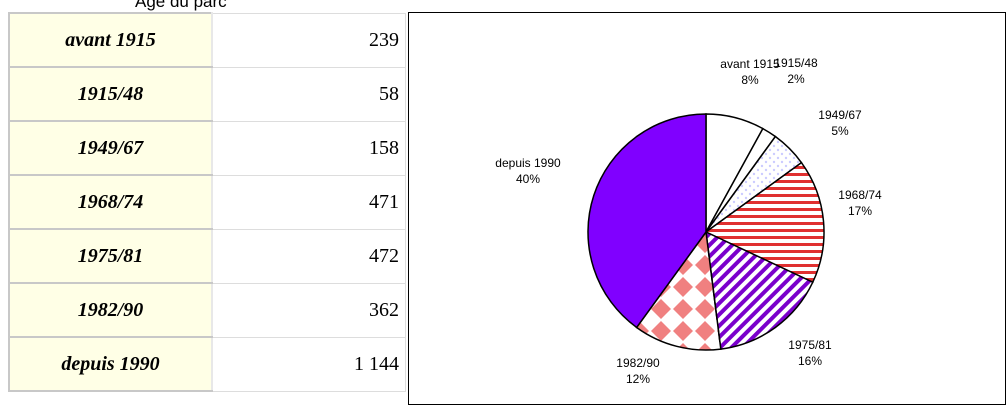 This screenshot has height=405, width=1006. Describe the element at coordinates (308, 94) in the screenshot. I see `row-value: 58` at that location.